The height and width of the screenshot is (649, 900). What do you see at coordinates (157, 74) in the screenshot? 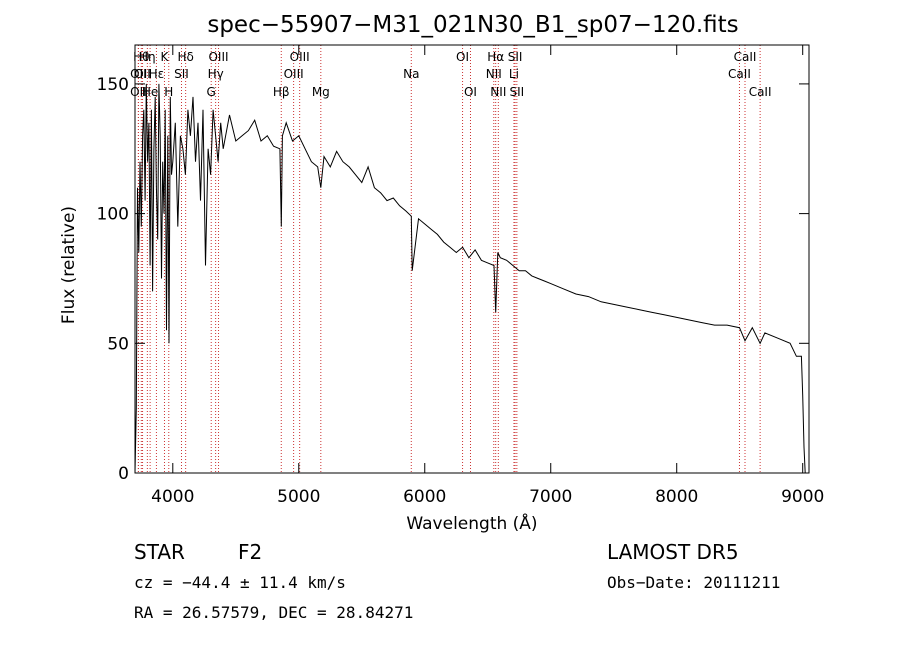
I see `line-label-7: Hε` at bounding box center [157, 74].